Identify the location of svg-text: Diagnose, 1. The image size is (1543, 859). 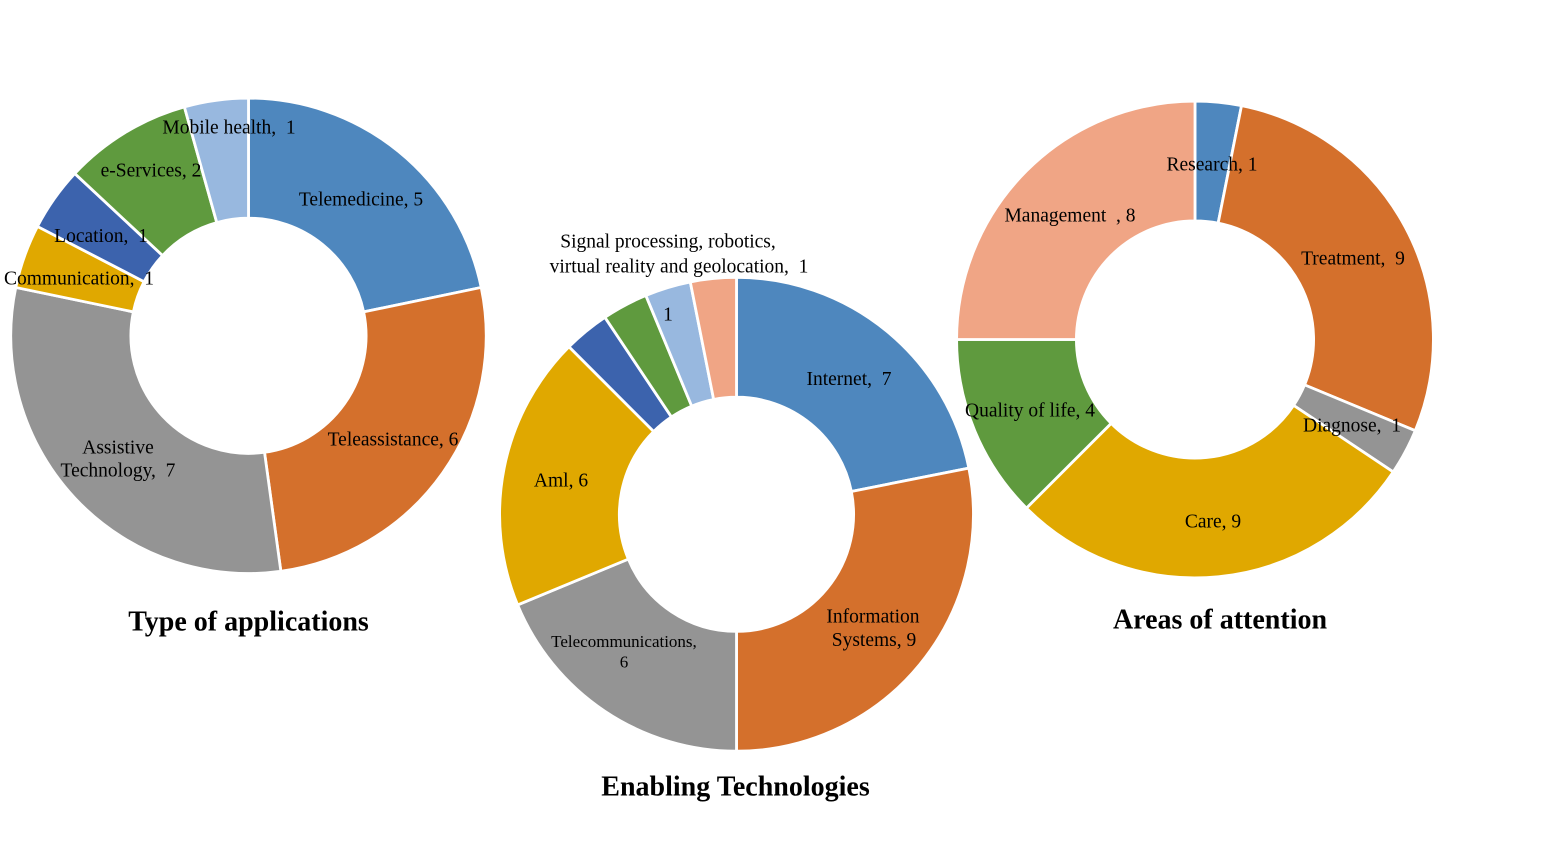
(1352, 425).